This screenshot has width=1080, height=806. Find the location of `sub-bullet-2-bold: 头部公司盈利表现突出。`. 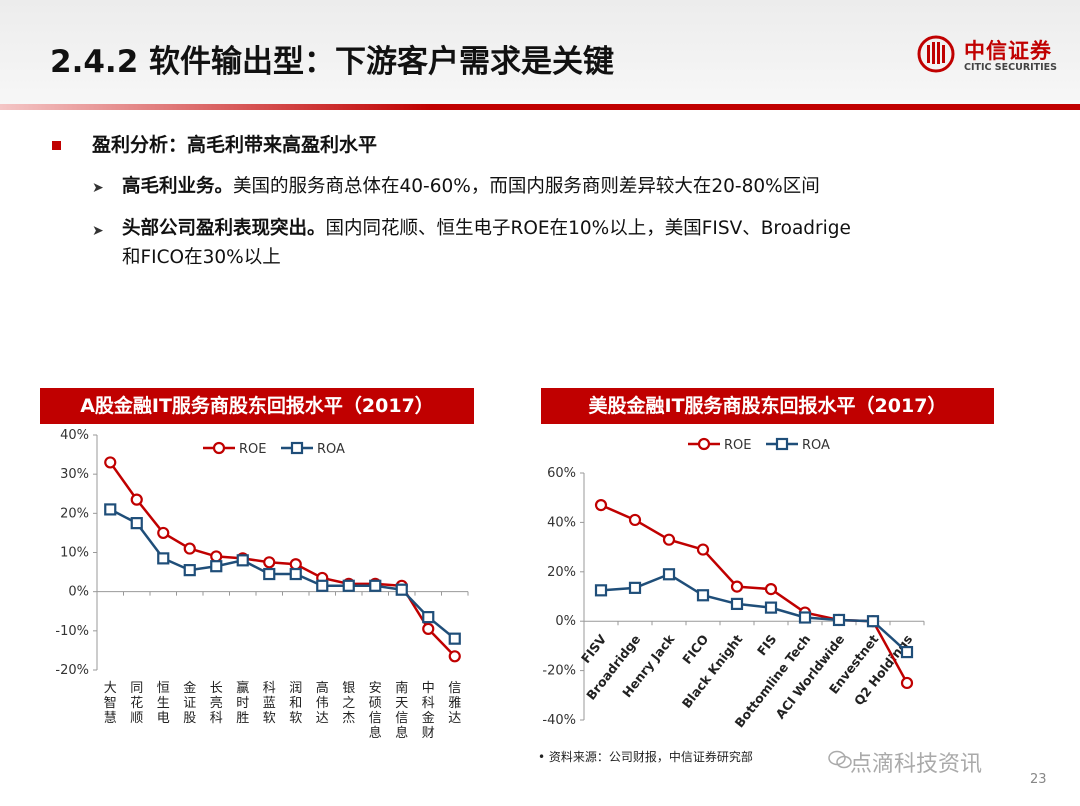

sub-bullet-2-bold: 头部公司盈利表现突出。 is located at coordinates (224, 228).